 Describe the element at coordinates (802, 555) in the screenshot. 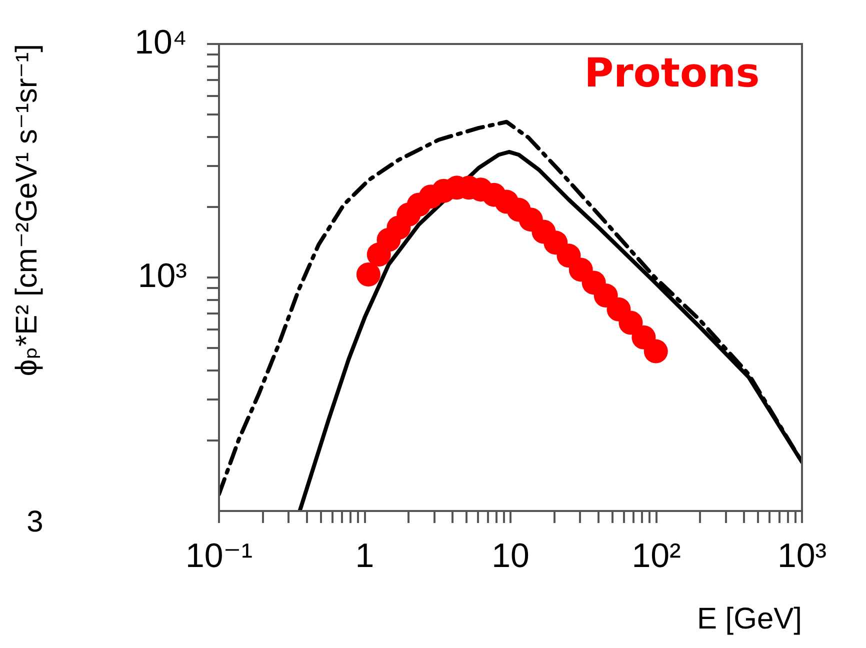

I see `x-tick-label: 10³` at that location.